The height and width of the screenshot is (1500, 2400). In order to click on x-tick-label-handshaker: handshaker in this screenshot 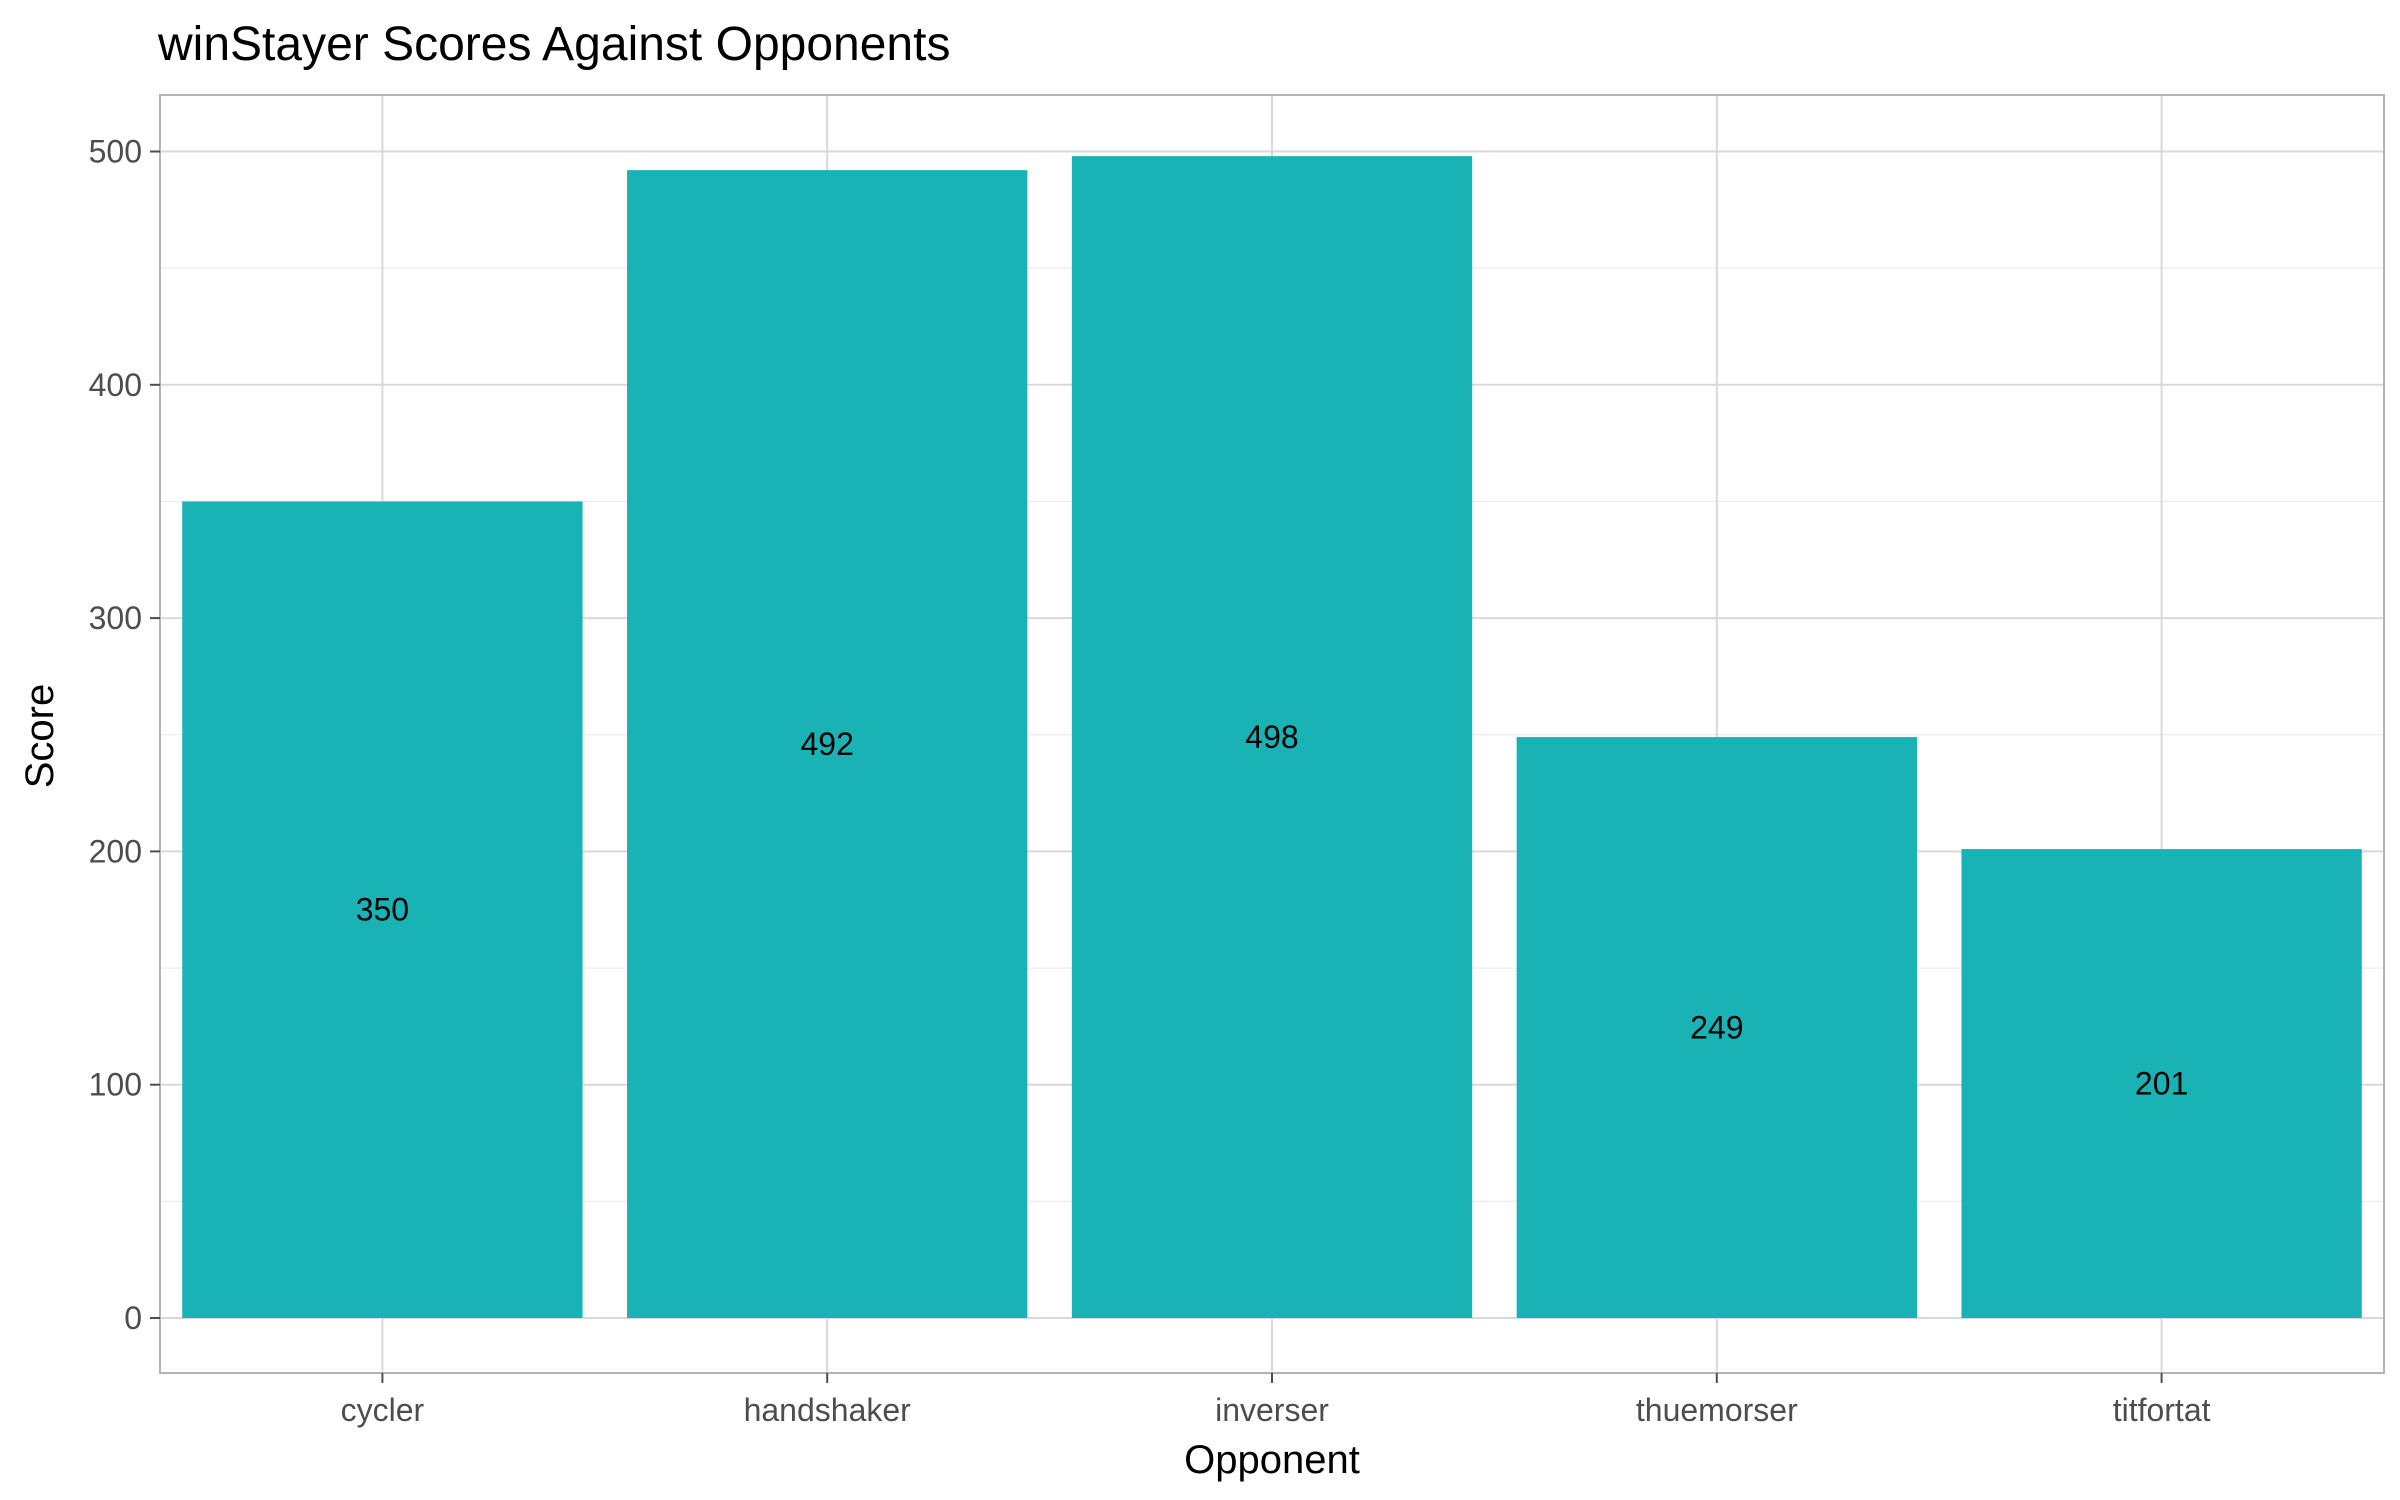, I will do `click(828, 1410)`.